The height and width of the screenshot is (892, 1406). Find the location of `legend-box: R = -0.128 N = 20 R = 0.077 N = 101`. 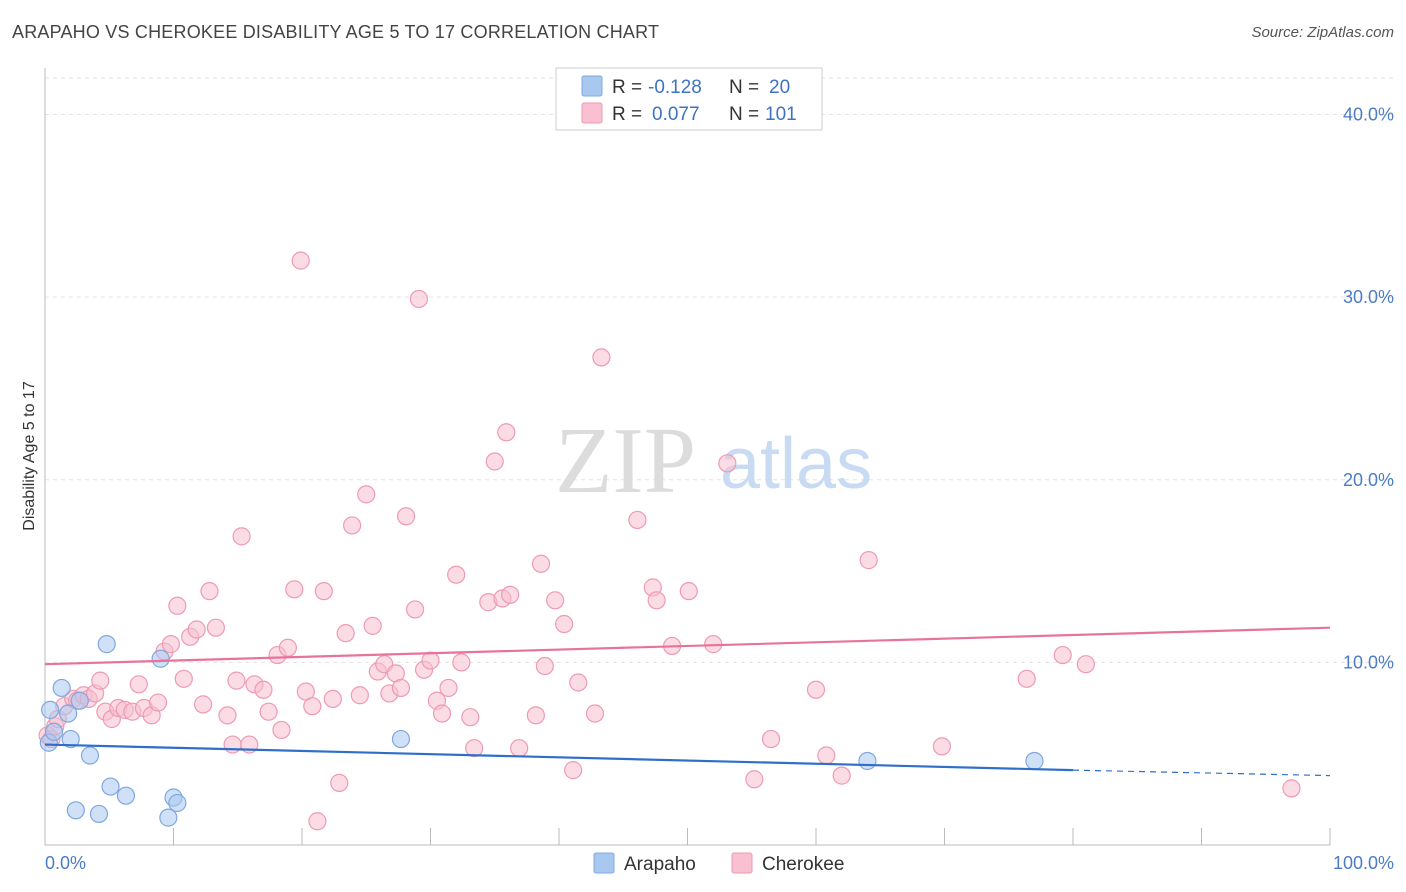

legend-box: R = -0.128 N = 20 R = 0.077 N = 101 is located at coordinates (689, 99).